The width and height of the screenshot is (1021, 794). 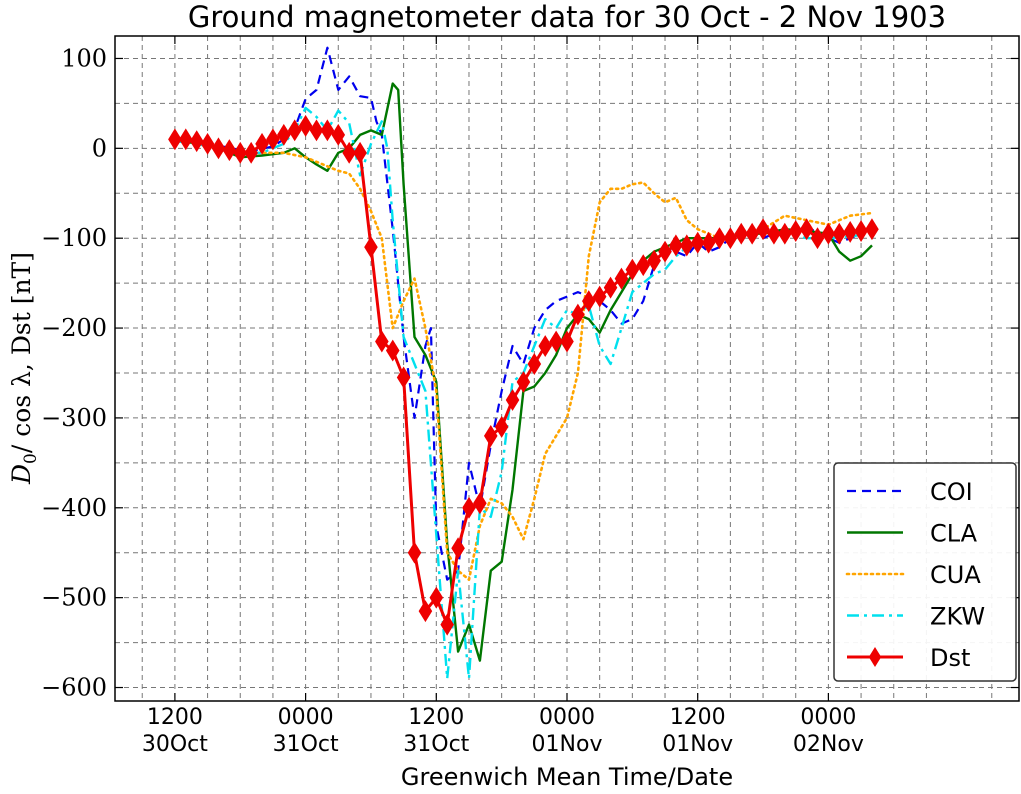 I want to click on legend-item-zkw: ZKW, so click(x=916, y=617).